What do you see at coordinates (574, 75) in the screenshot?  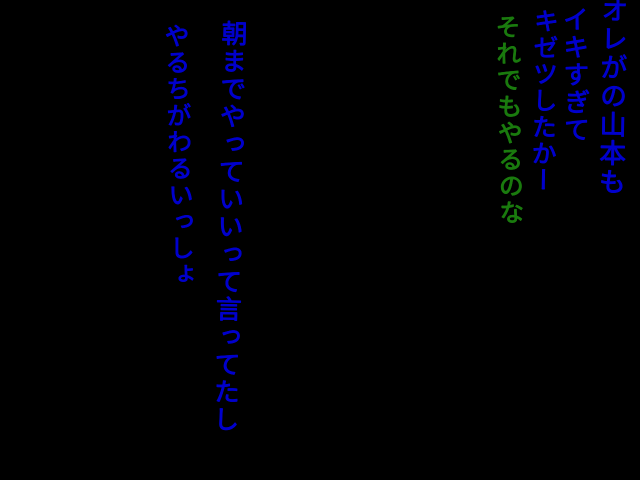 I see `handwritten-text-column-right-b: イキすぎて` at bounding box center [574, 75].